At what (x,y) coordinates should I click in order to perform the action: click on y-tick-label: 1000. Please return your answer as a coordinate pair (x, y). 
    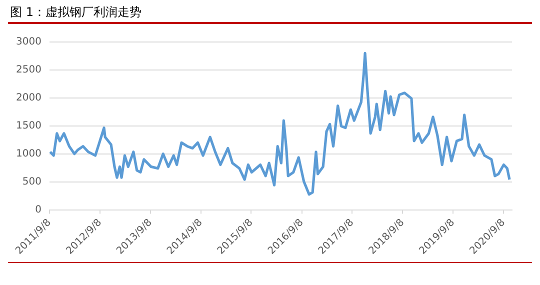
    Looking at the image, I should click on (29, 154).